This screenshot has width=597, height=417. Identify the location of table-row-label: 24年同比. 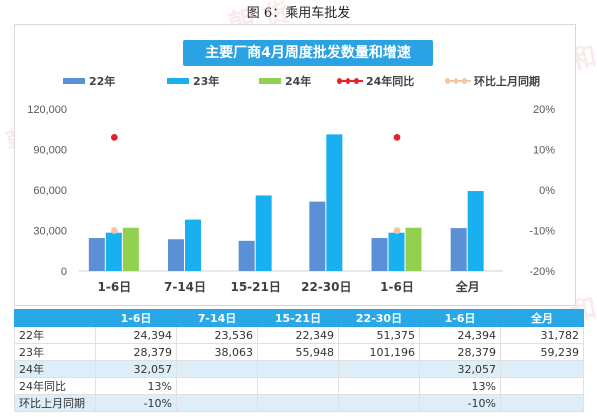
(55, 386).